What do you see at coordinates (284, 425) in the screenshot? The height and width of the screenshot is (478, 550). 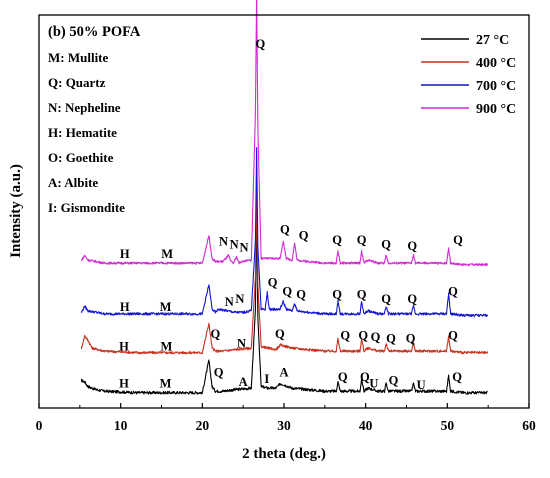 I see `x-tick-label: 30` at bounding box center [284, 425].